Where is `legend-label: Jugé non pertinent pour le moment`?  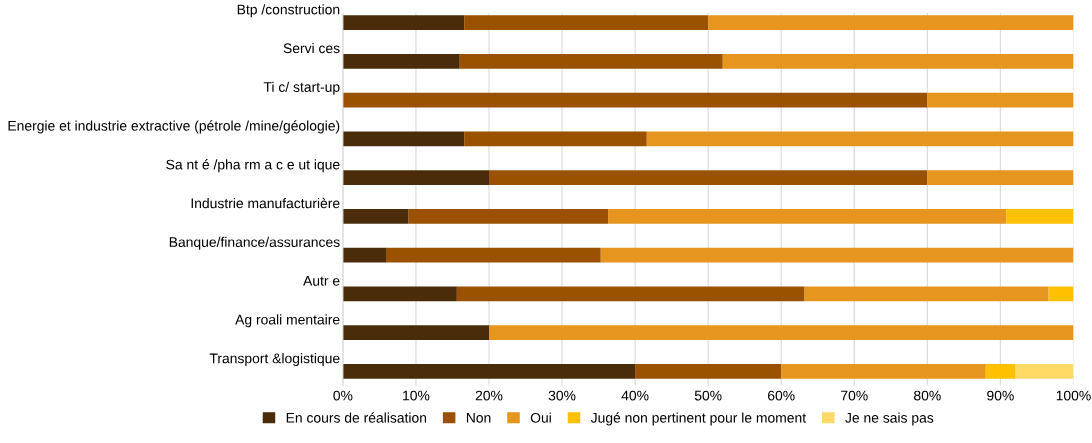
legend-label: Jugé non pertinent pour le moment is located at coordinates (698, 419).